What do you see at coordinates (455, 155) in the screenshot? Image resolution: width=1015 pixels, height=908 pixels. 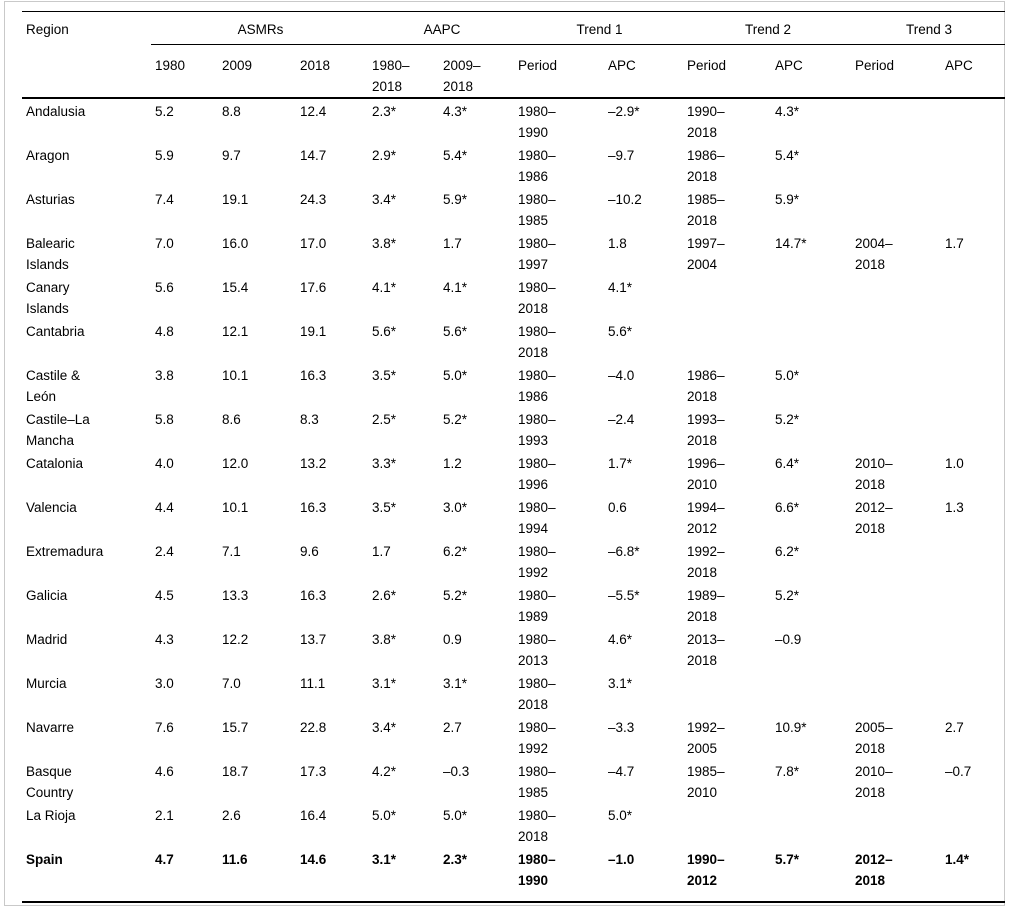 I see `data-cell: 5.4*` at bounding box center [455, 155].